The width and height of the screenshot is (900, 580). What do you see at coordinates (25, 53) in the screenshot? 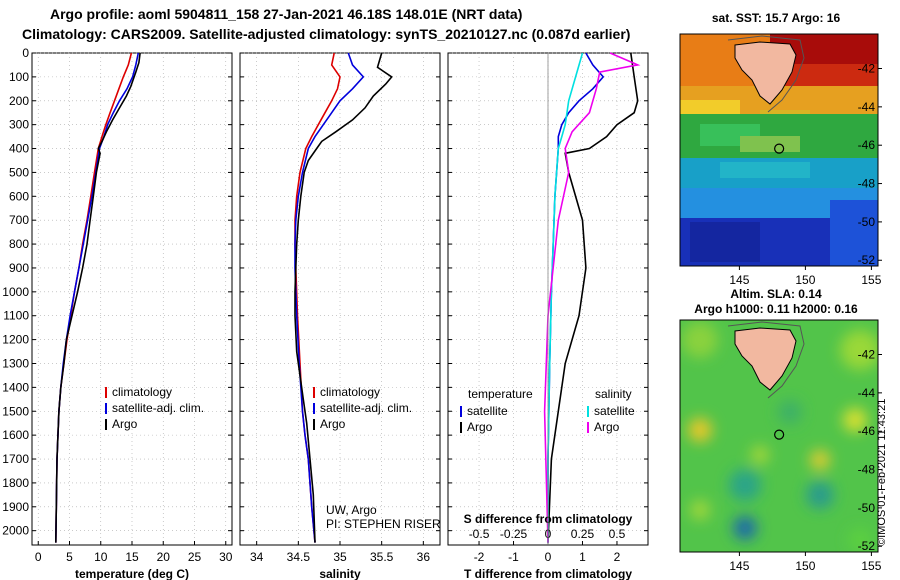
I see `y-tick-label: 0` at bounding box center [25, 53].